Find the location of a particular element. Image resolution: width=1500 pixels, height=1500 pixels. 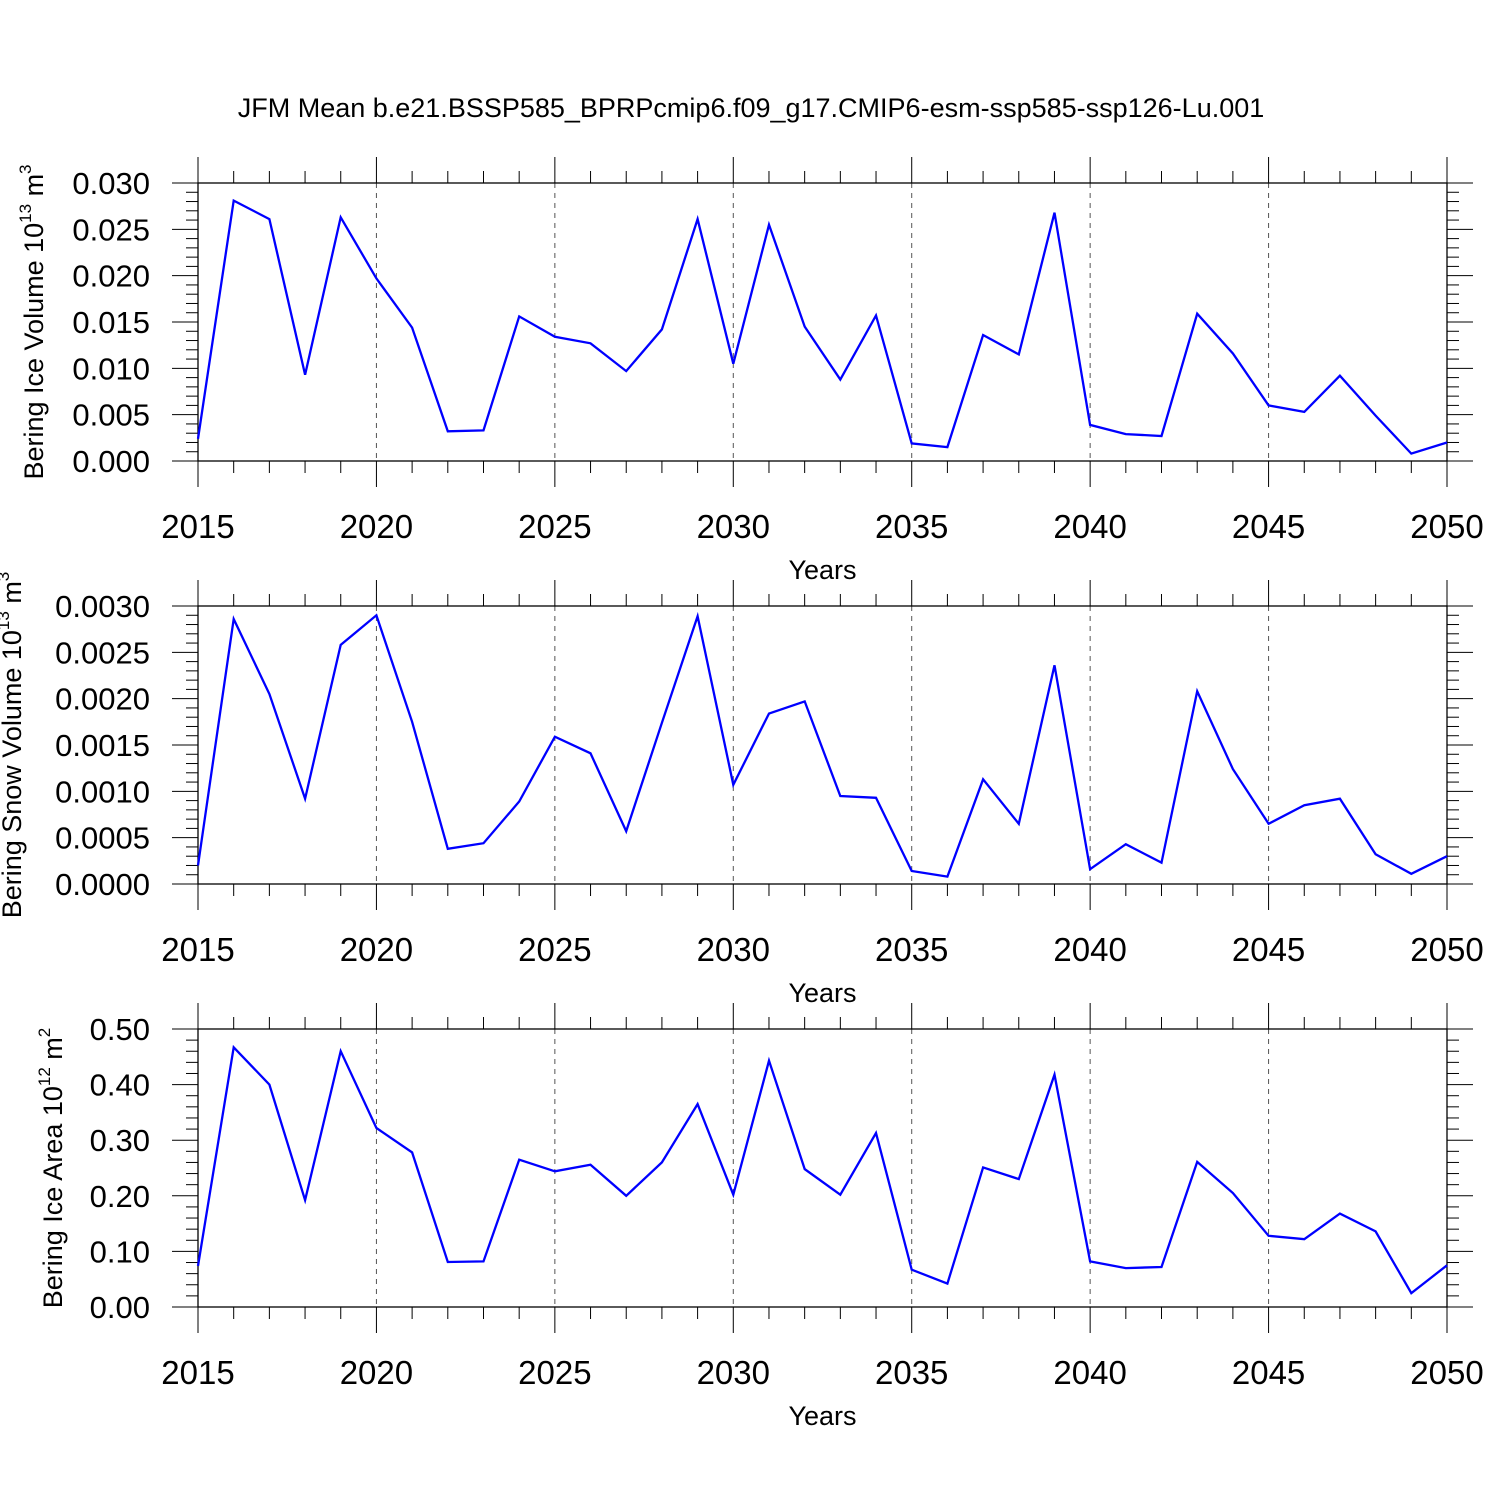

x-tick-label: 2015 is located at coordinates (197, 526).